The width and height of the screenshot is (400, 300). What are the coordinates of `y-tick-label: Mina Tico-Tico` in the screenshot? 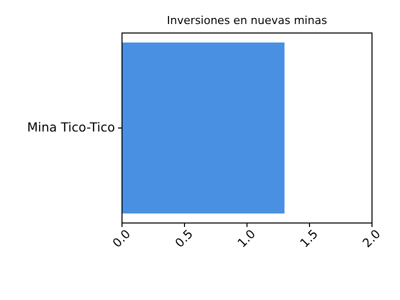 It's located at (71, 126).